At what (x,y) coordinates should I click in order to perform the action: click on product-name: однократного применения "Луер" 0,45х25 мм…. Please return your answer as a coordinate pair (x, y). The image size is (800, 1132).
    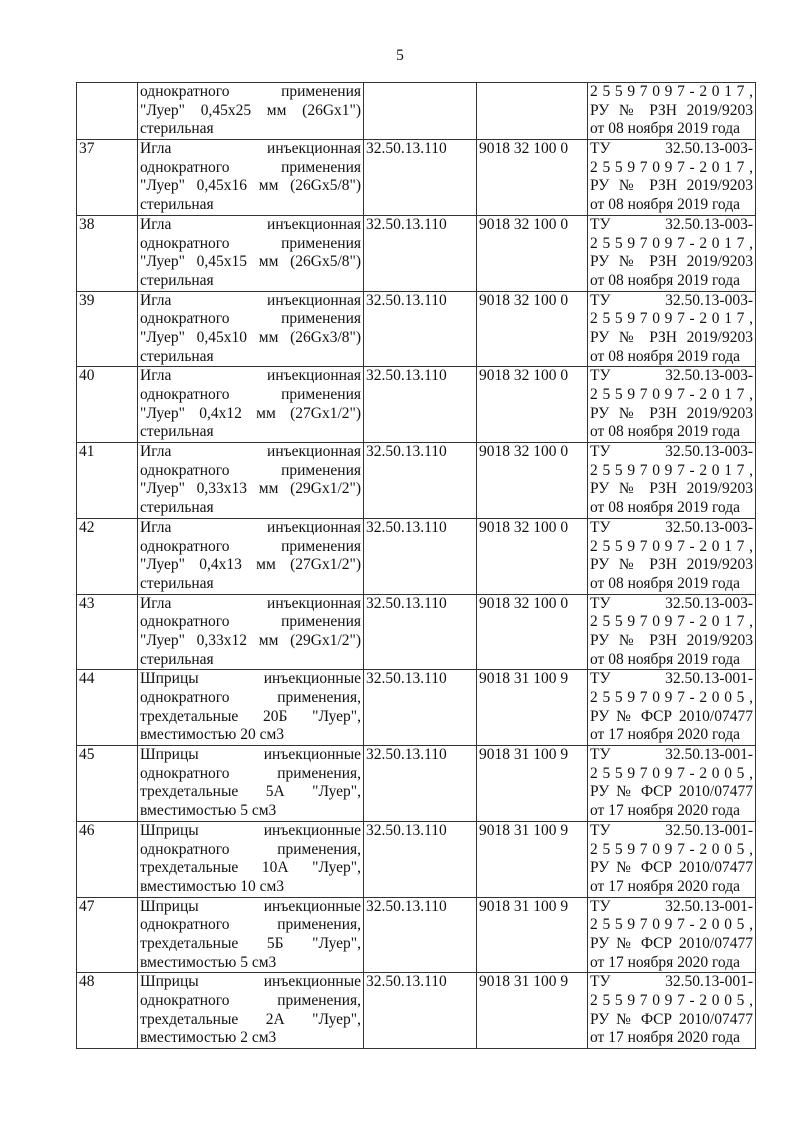
    Looking at the image, I should click on (250, 111).